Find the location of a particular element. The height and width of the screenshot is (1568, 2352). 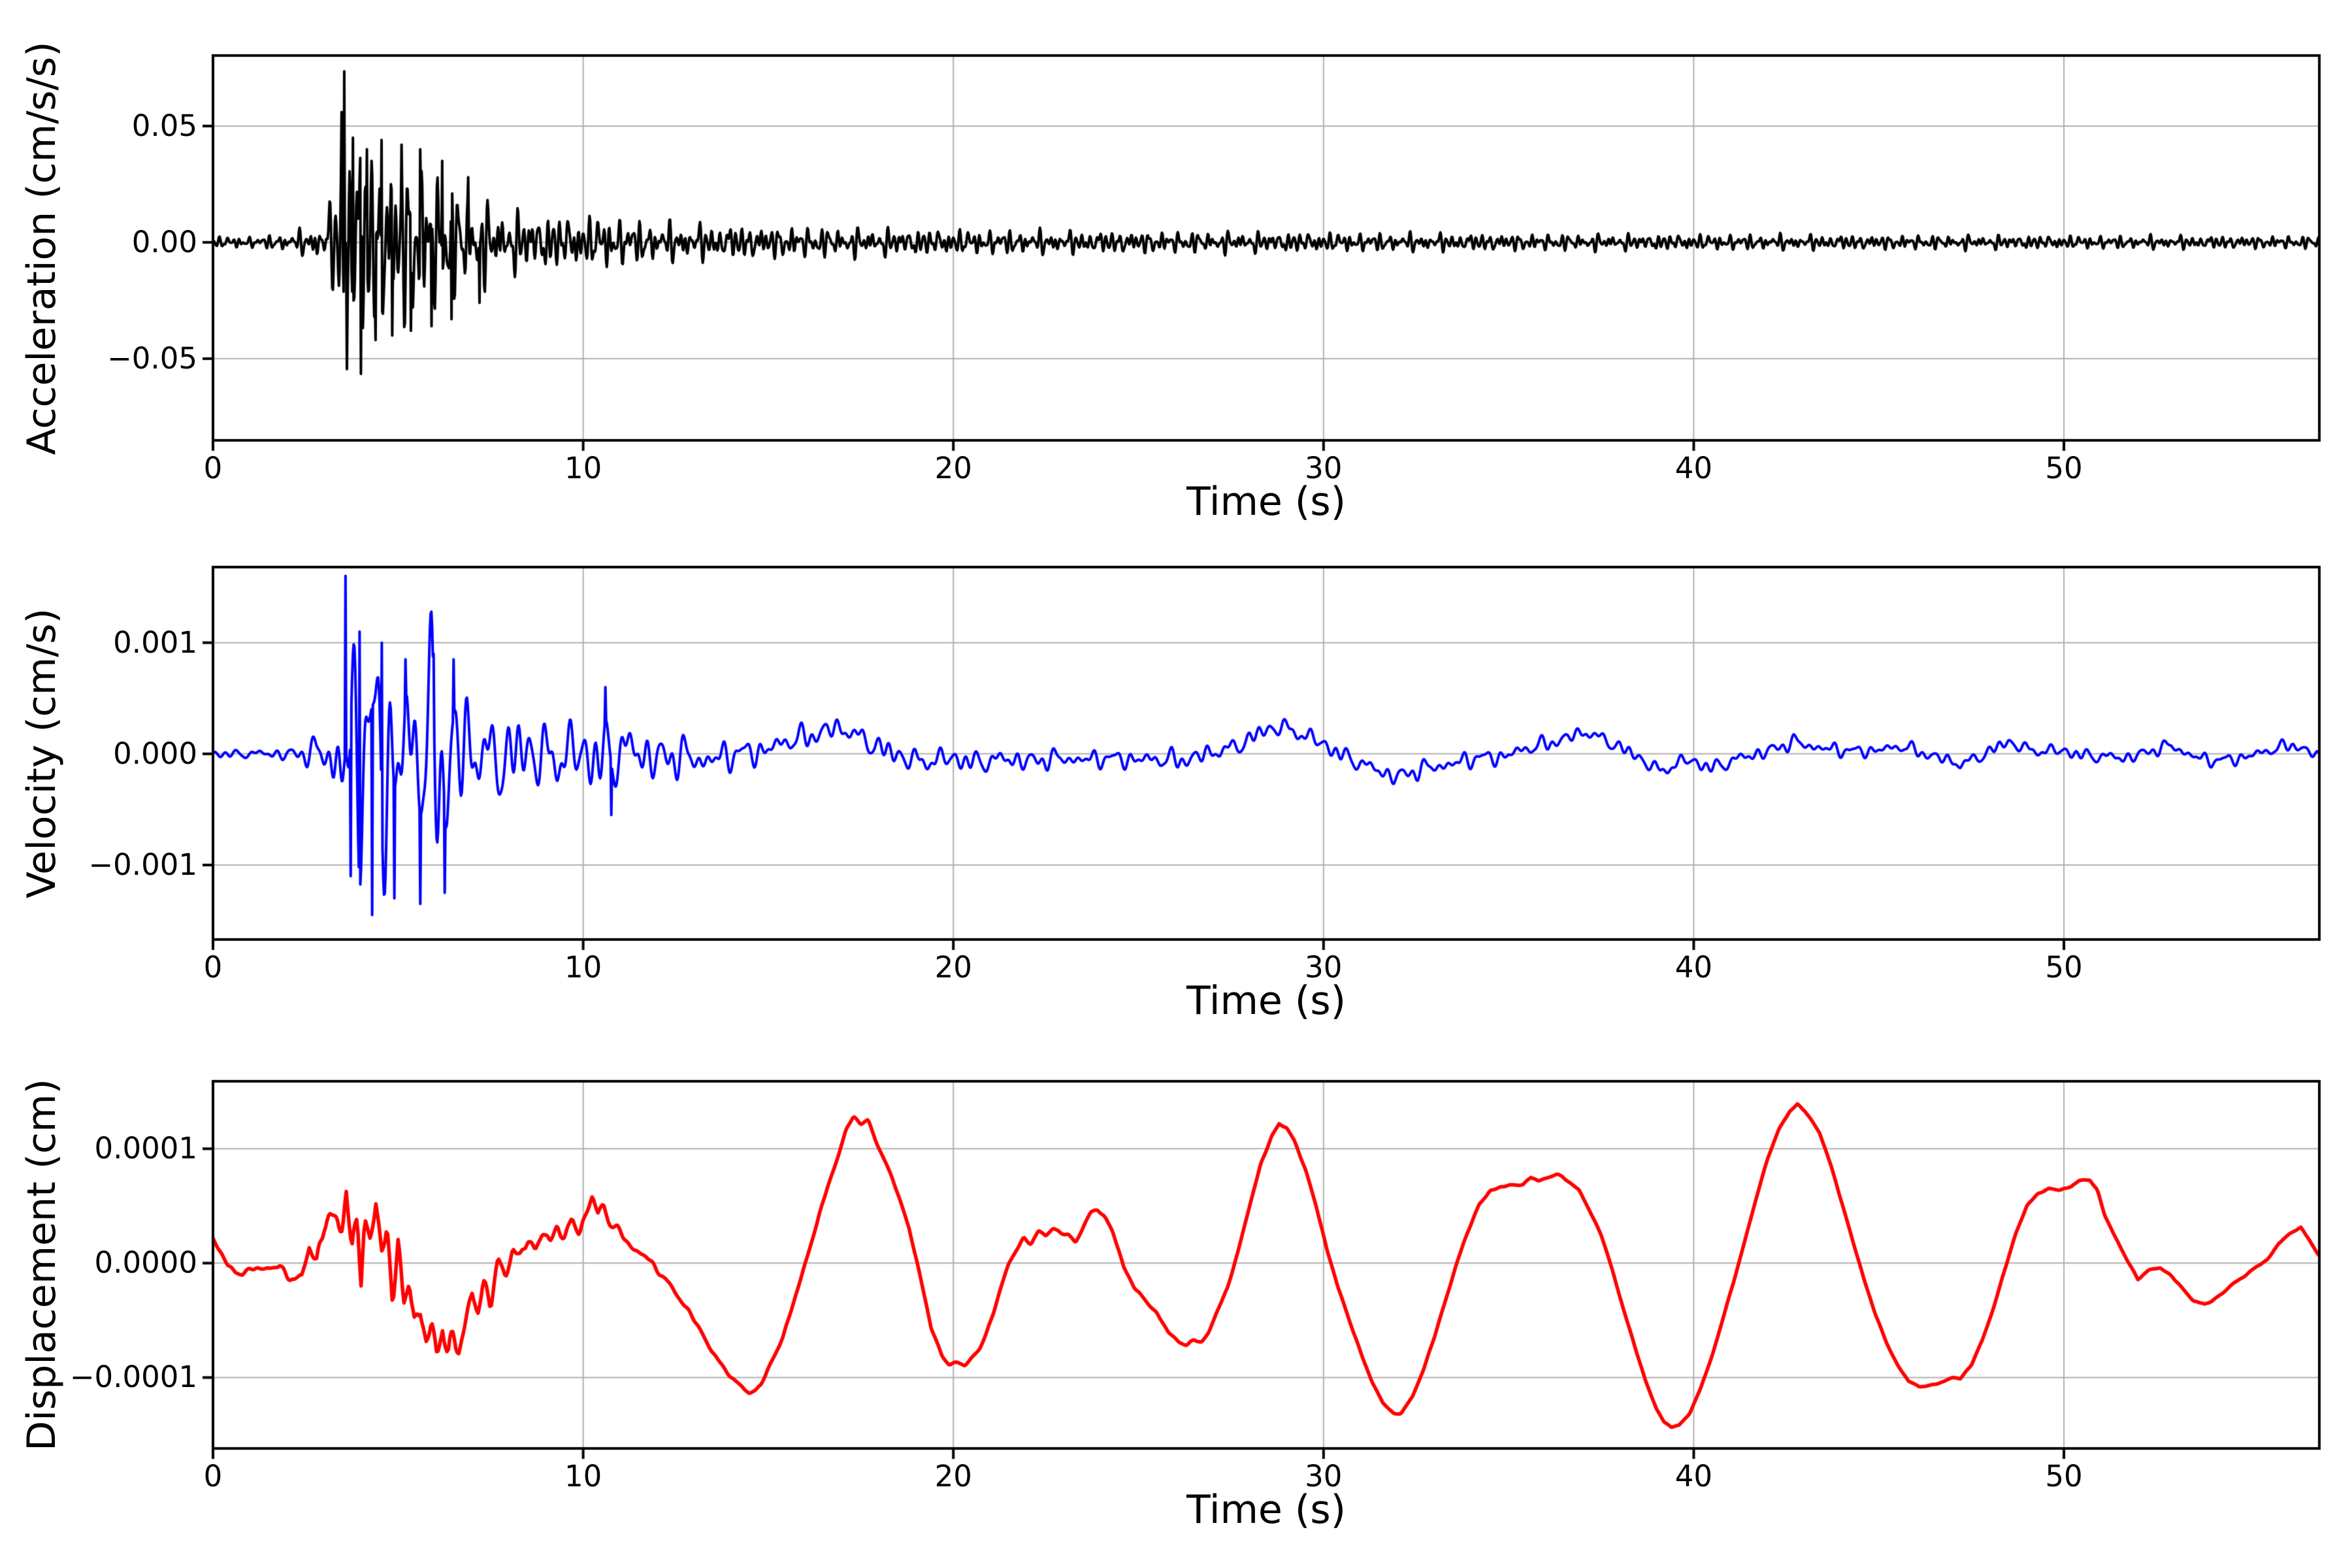

y-tick-label-acceleration-0.05: 0.05 is located at coordinates (164, 125).